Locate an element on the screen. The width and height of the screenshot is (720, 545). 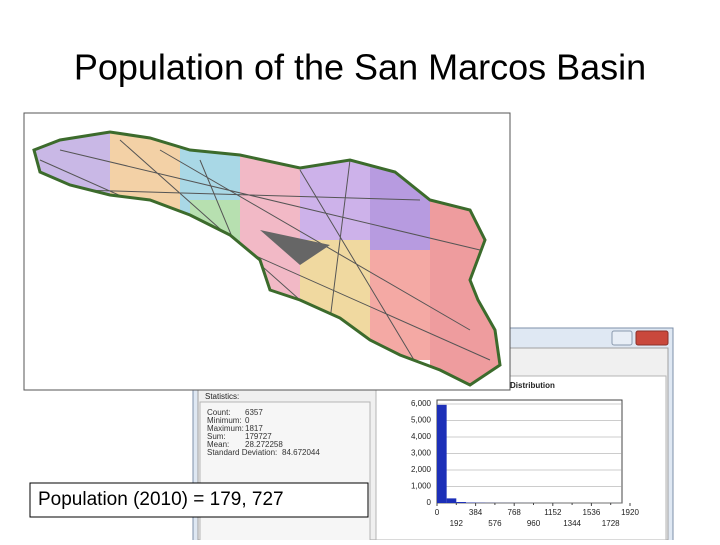
statistics-title: Statistics: is located at coordinates (222, 396).